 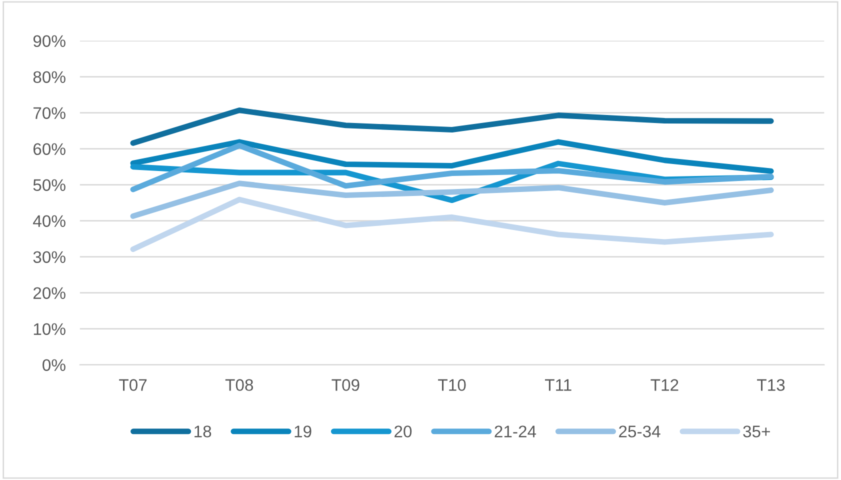 What do you see at coordinates (49, 293) in the screenshot?
I see `y-tick-label: 20%` at bounding box center [49, 293].